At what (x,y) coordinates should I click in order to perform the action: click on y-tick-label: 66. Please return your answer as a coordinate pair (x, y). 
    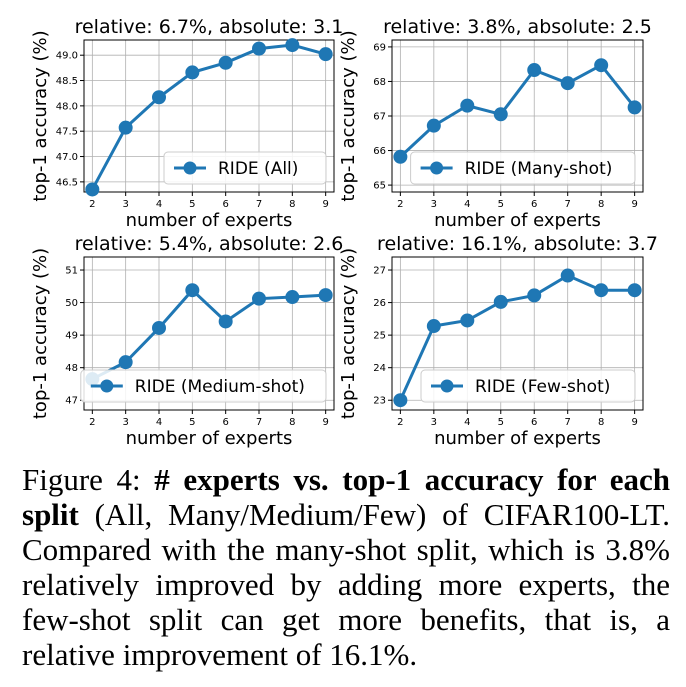
    Looking at the image, I should click on (379, 151).